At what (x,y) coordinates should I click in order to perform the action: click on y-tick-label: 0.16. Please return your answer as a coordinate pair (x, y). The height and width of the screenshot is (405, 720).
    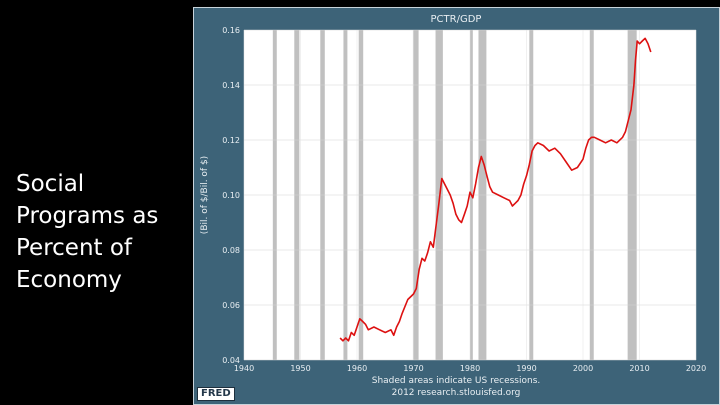
    Looking at the image, I should click on (231, 30).